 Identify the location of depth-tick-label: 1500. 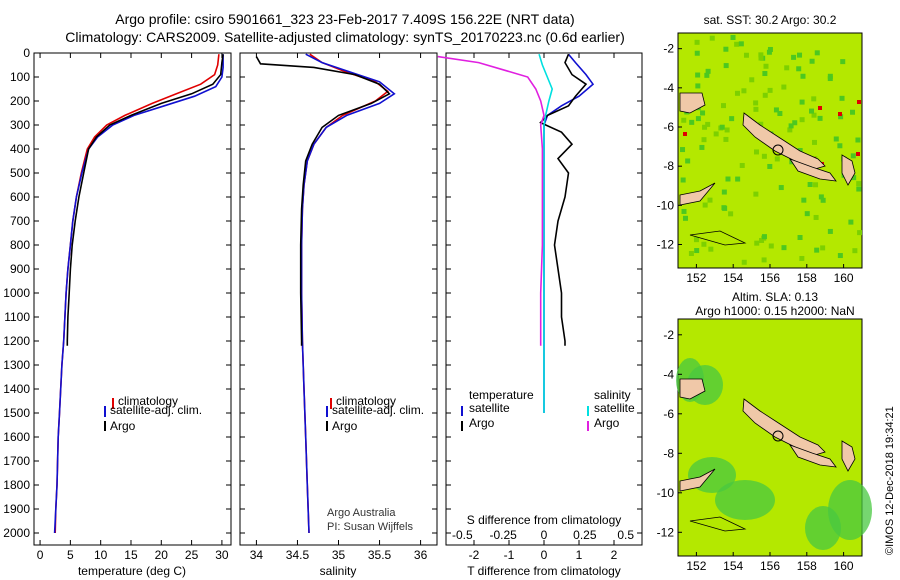
(16, 413).